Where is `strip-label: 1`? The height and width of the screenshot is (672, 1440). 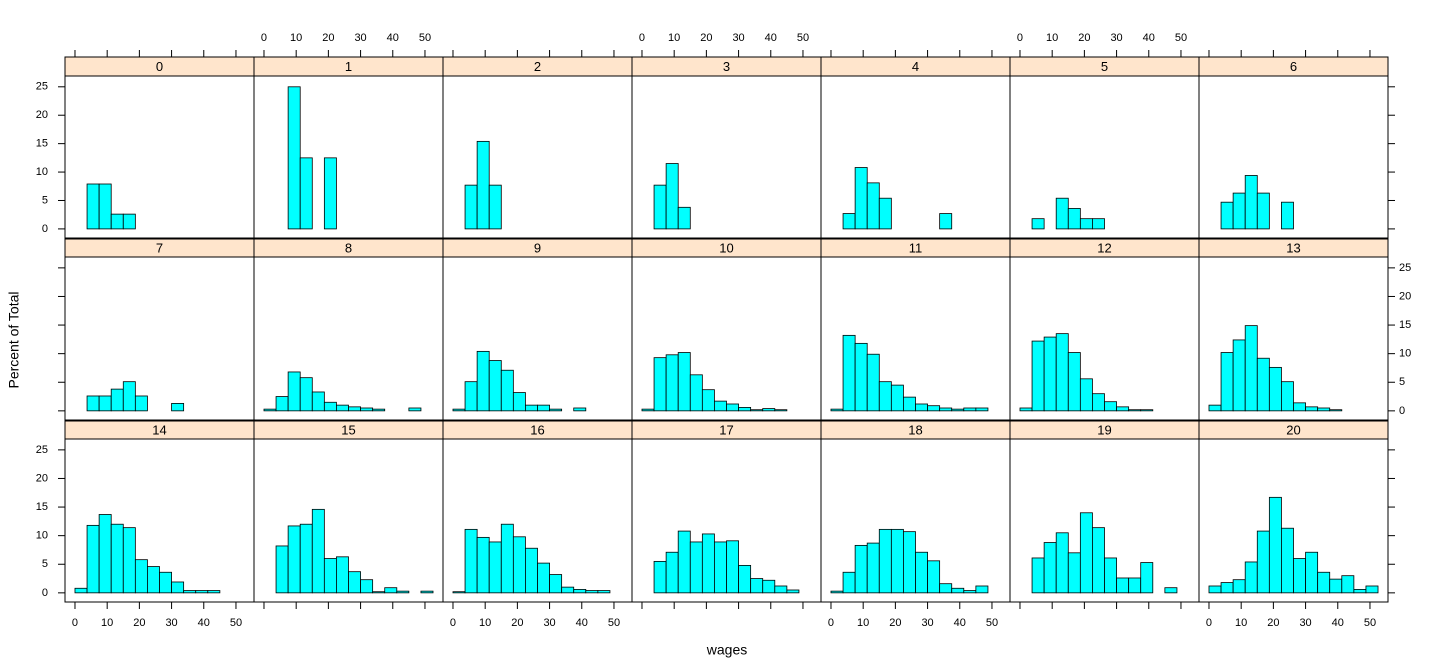
strip-label: 1 is located at coordinates (348, 66).